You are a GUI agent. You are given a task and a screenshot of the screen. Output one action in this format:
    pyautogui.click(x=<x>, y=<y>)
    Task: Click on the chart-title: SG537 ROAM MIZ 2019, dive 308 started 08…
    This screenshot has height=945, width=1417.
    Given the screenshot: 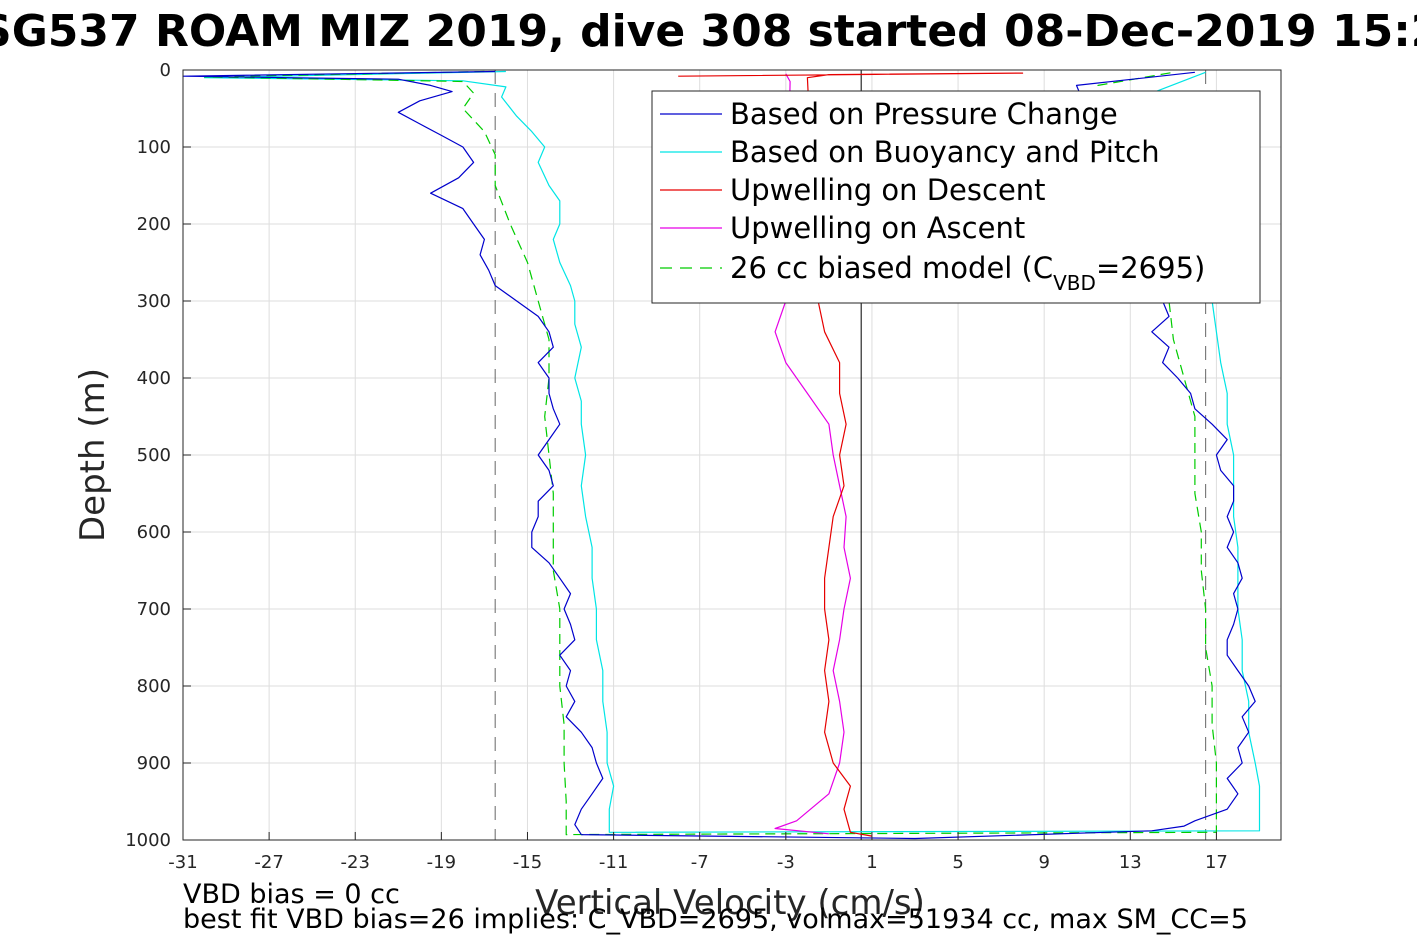 What is the action you would take?
    pyautogui.click(x=708, y=31)
    